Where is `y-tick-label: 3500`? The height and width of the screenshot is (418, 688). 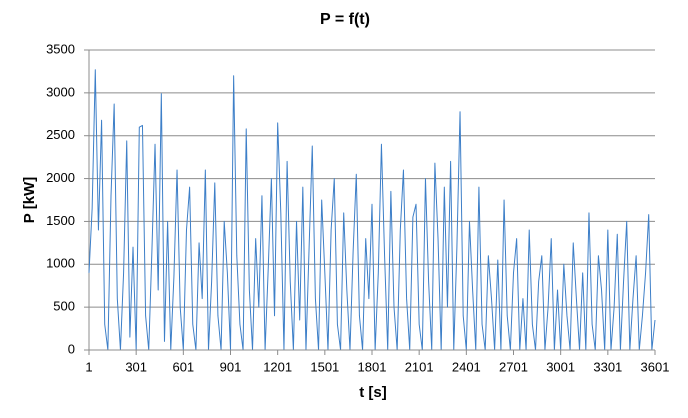 y-tick-label: 3500 is located at coordinates (60, 48).